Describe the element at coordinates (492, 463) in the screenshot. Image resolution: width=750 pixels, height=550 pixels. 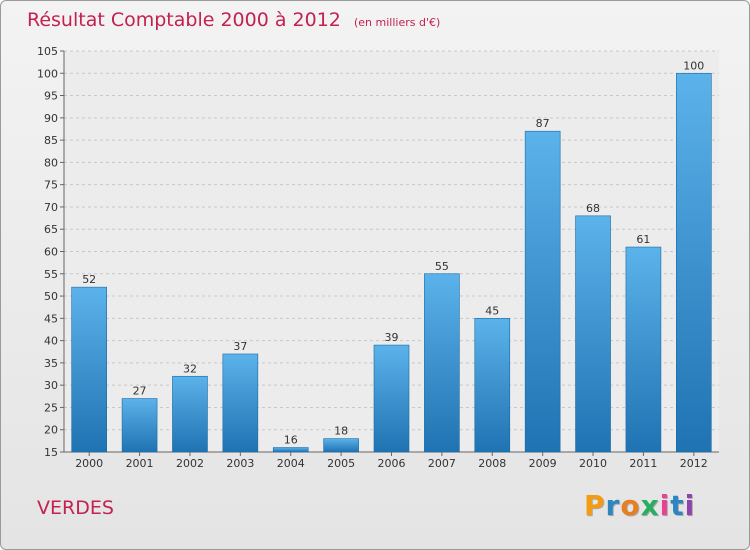
I see `x-tick-label: 2008` at that location.